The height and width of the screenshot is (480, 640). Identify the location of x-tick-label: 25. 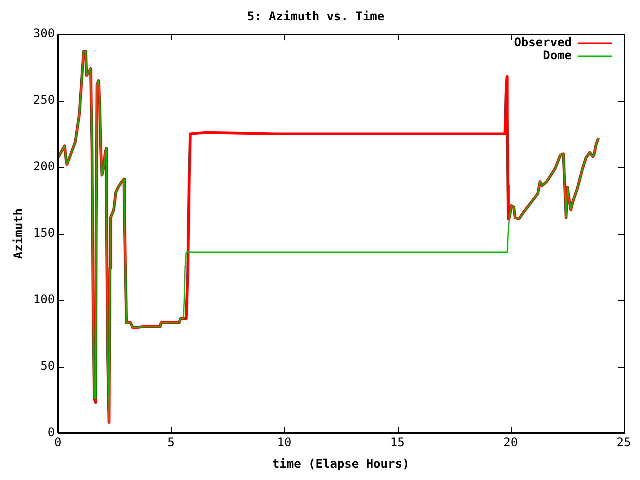
(624, 443).